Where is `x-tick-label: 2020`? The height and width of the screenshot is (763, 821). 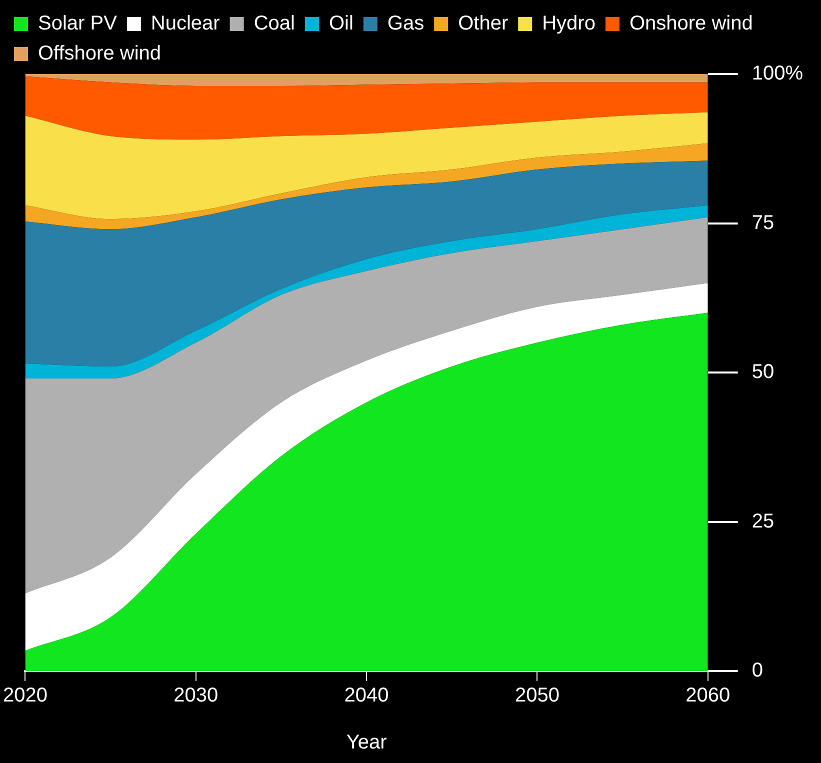 x-tick-label: 2020 is located at coordinates (25, 695).